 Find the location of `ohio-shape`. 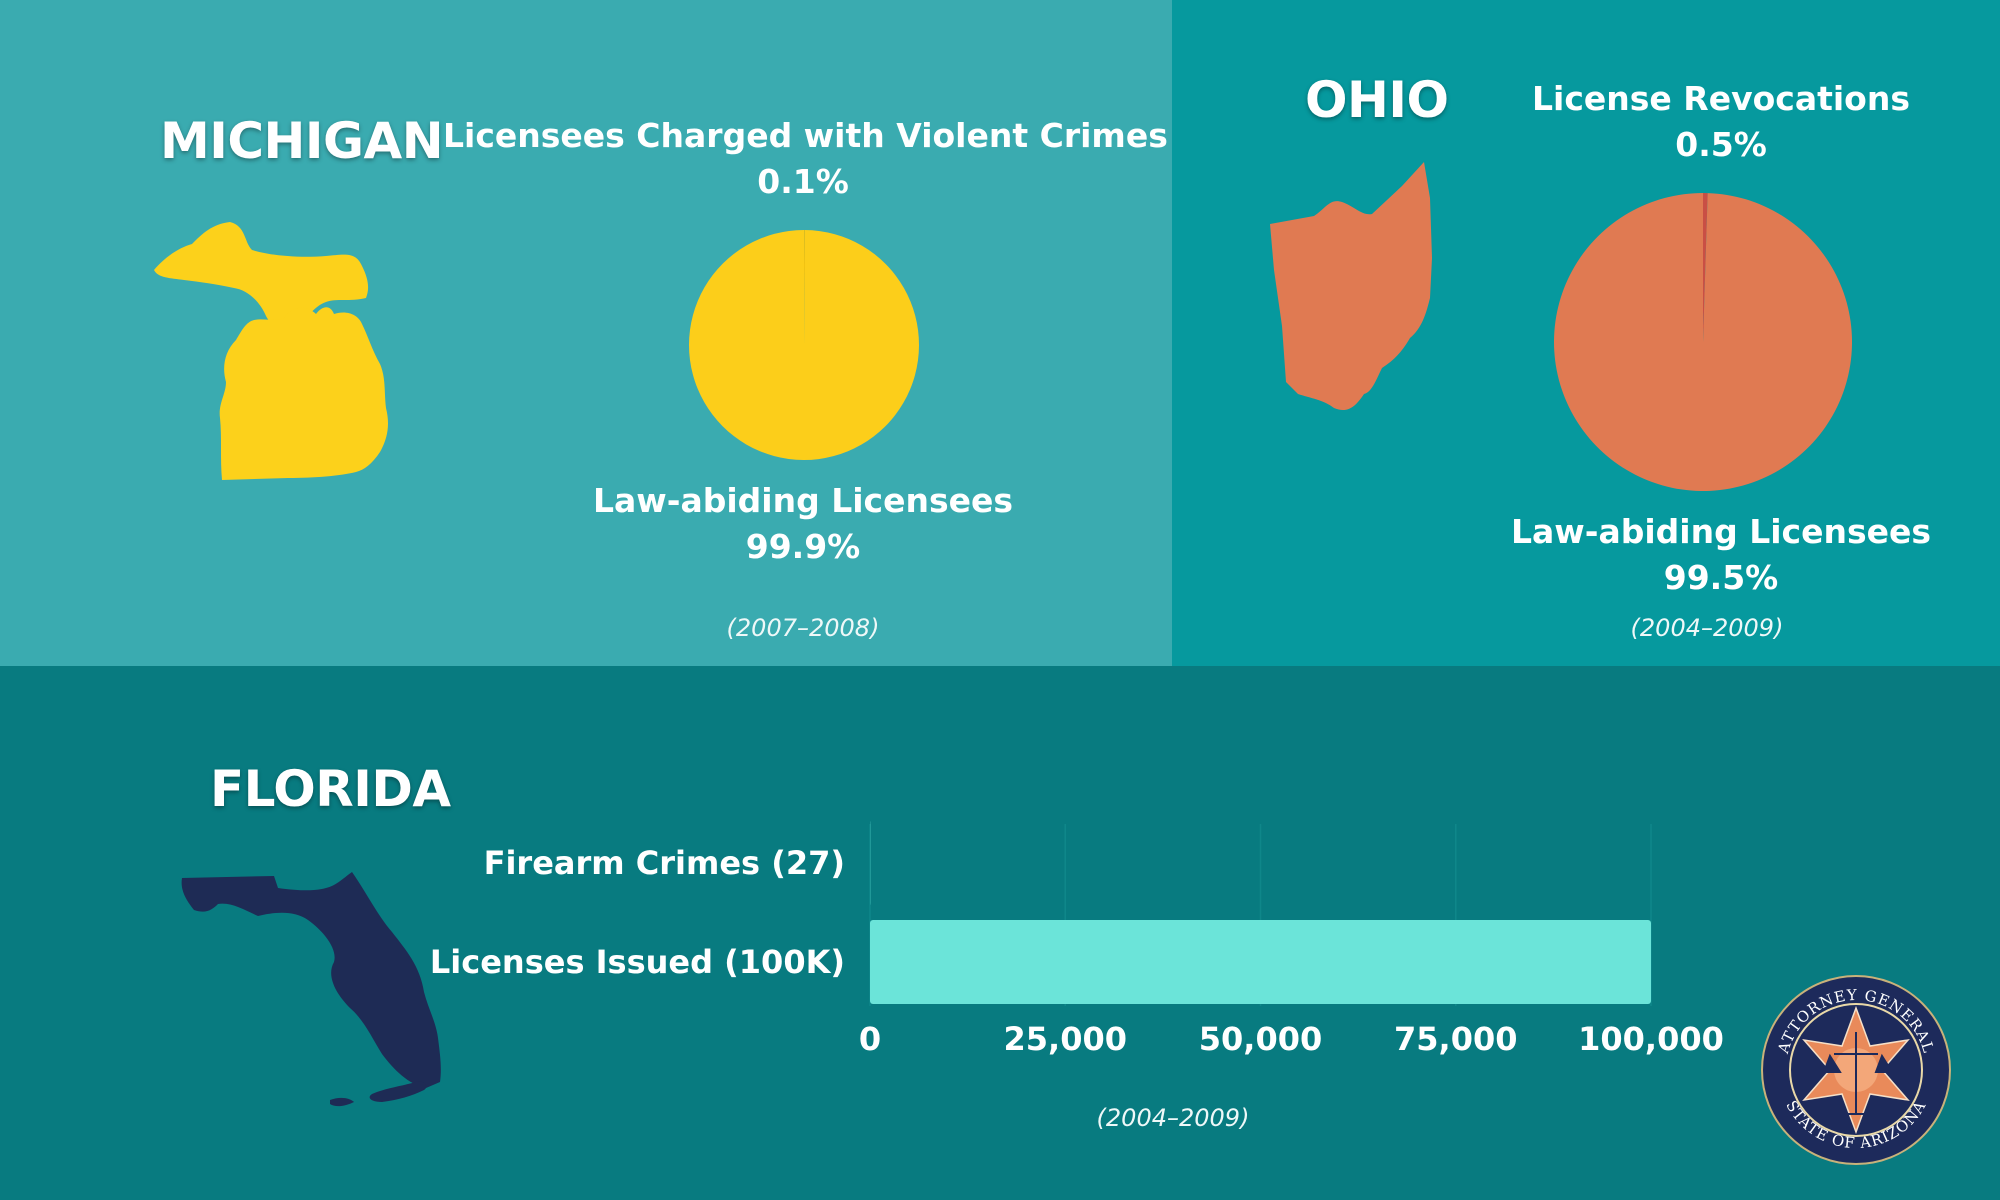

ohio-shape is located at coordinates (1351, 286).